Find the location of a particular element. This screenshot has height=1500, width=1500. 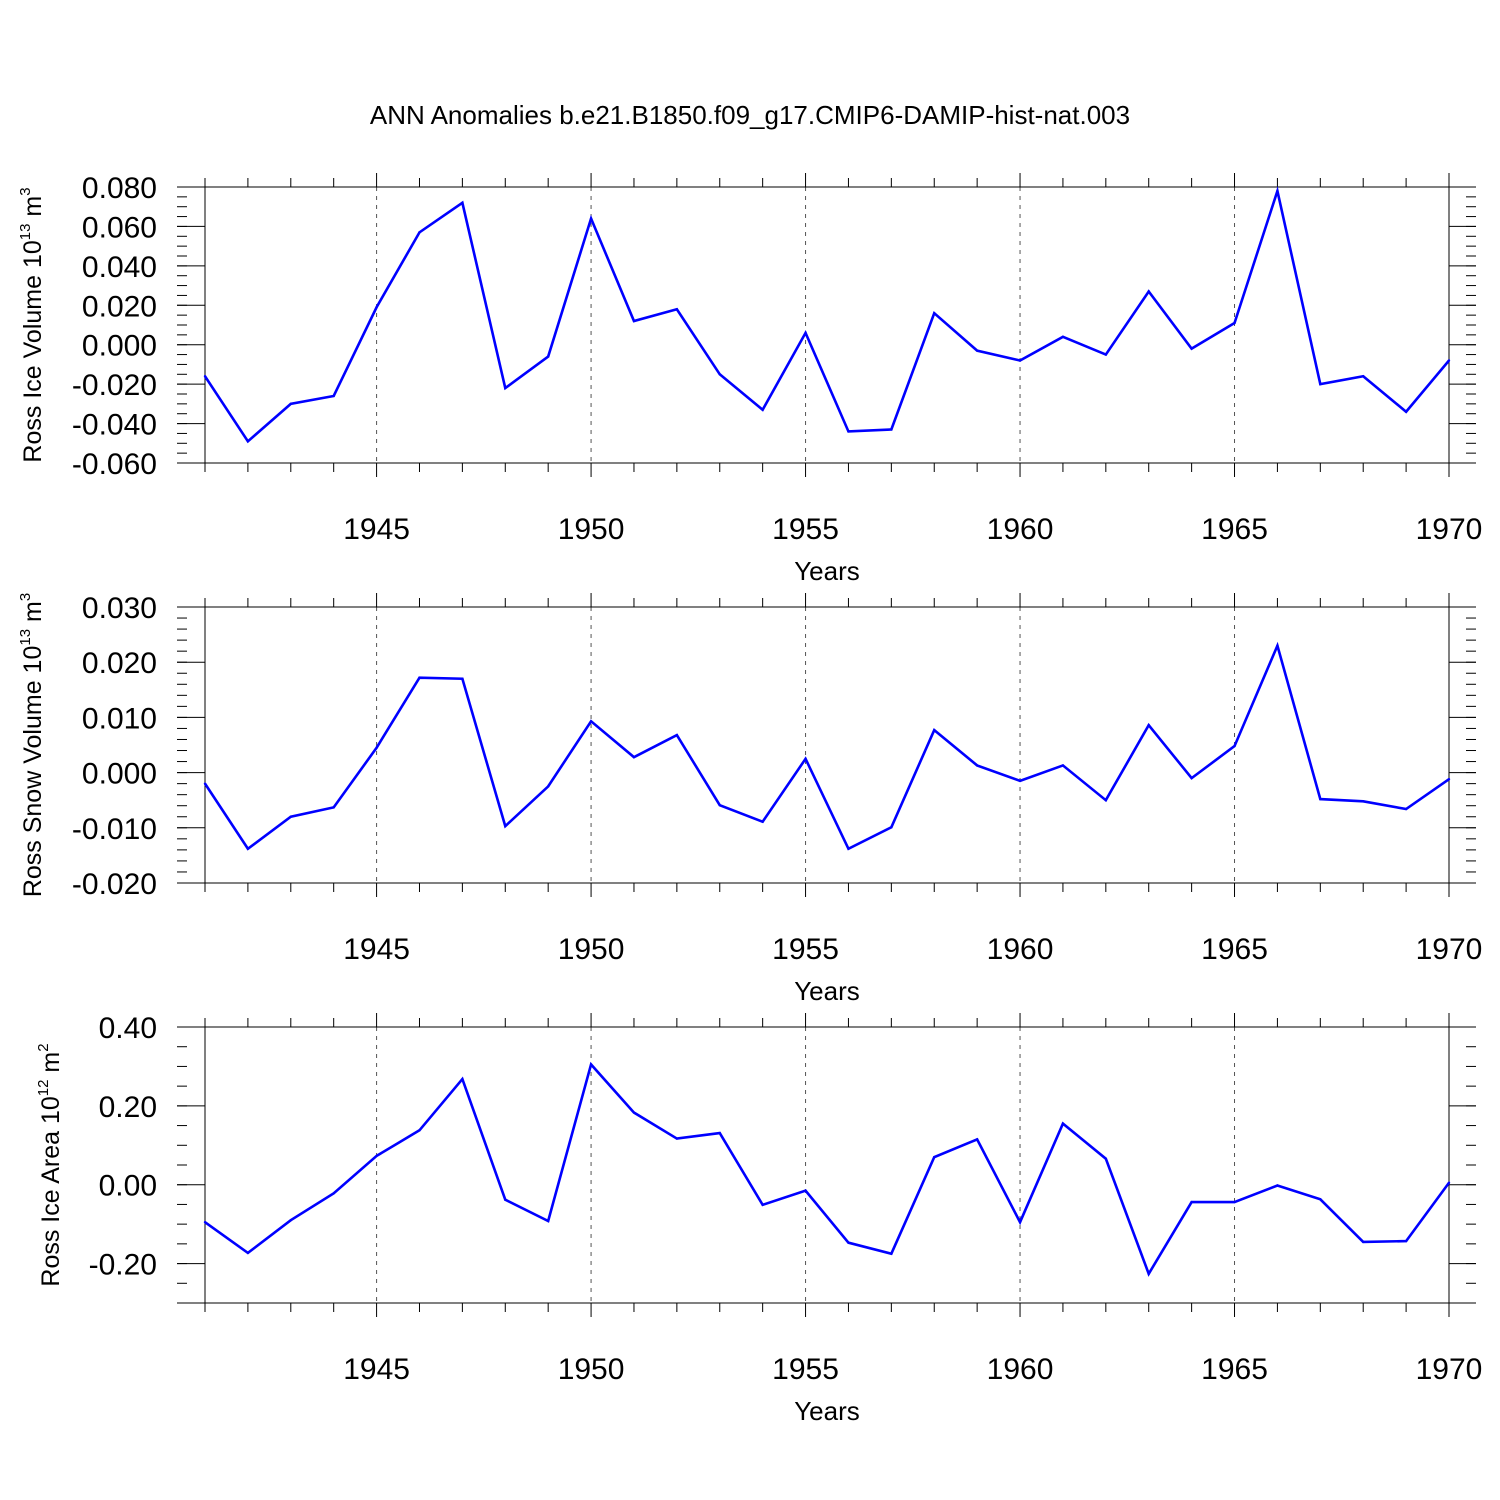

series-line is located at coordinates (826, 315).